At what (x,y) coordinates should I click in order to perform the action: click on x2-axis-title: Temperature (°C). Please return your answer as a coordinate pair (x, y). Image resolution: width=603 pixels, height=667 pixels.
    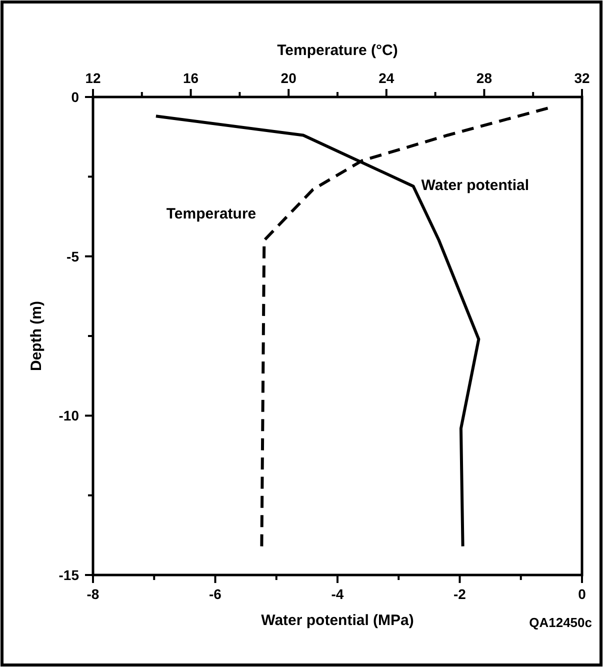
    Looking at the image, I should click on (337, 50).